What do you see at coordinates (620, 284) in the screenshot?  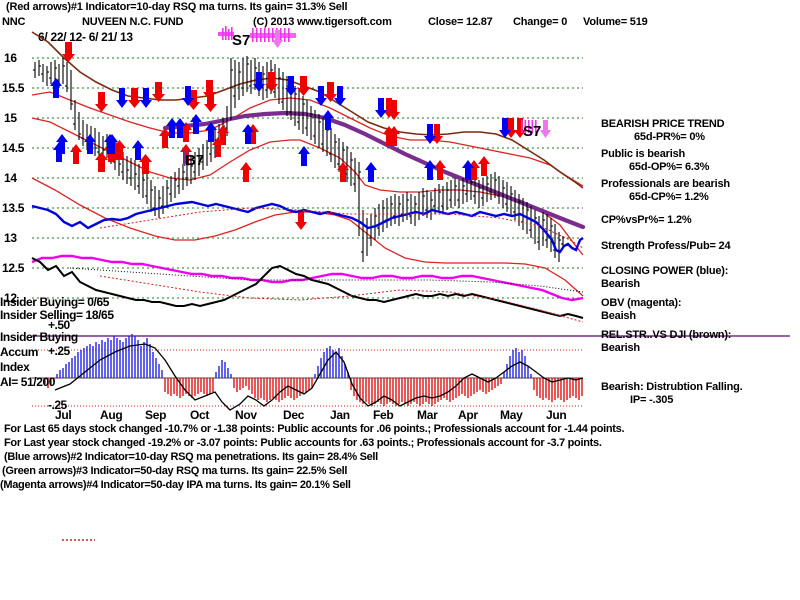 I see `closing-power-value: Bearish` at bounding box center [620, 284].